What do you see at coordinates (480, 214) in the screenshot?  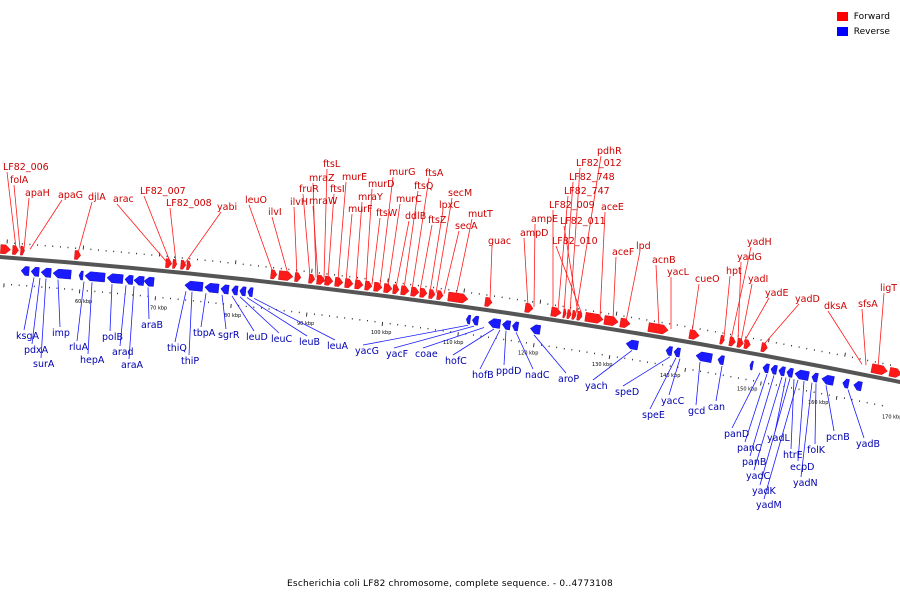 I see `gene-label-mutt: mutT` at bounding box center [480, 214].